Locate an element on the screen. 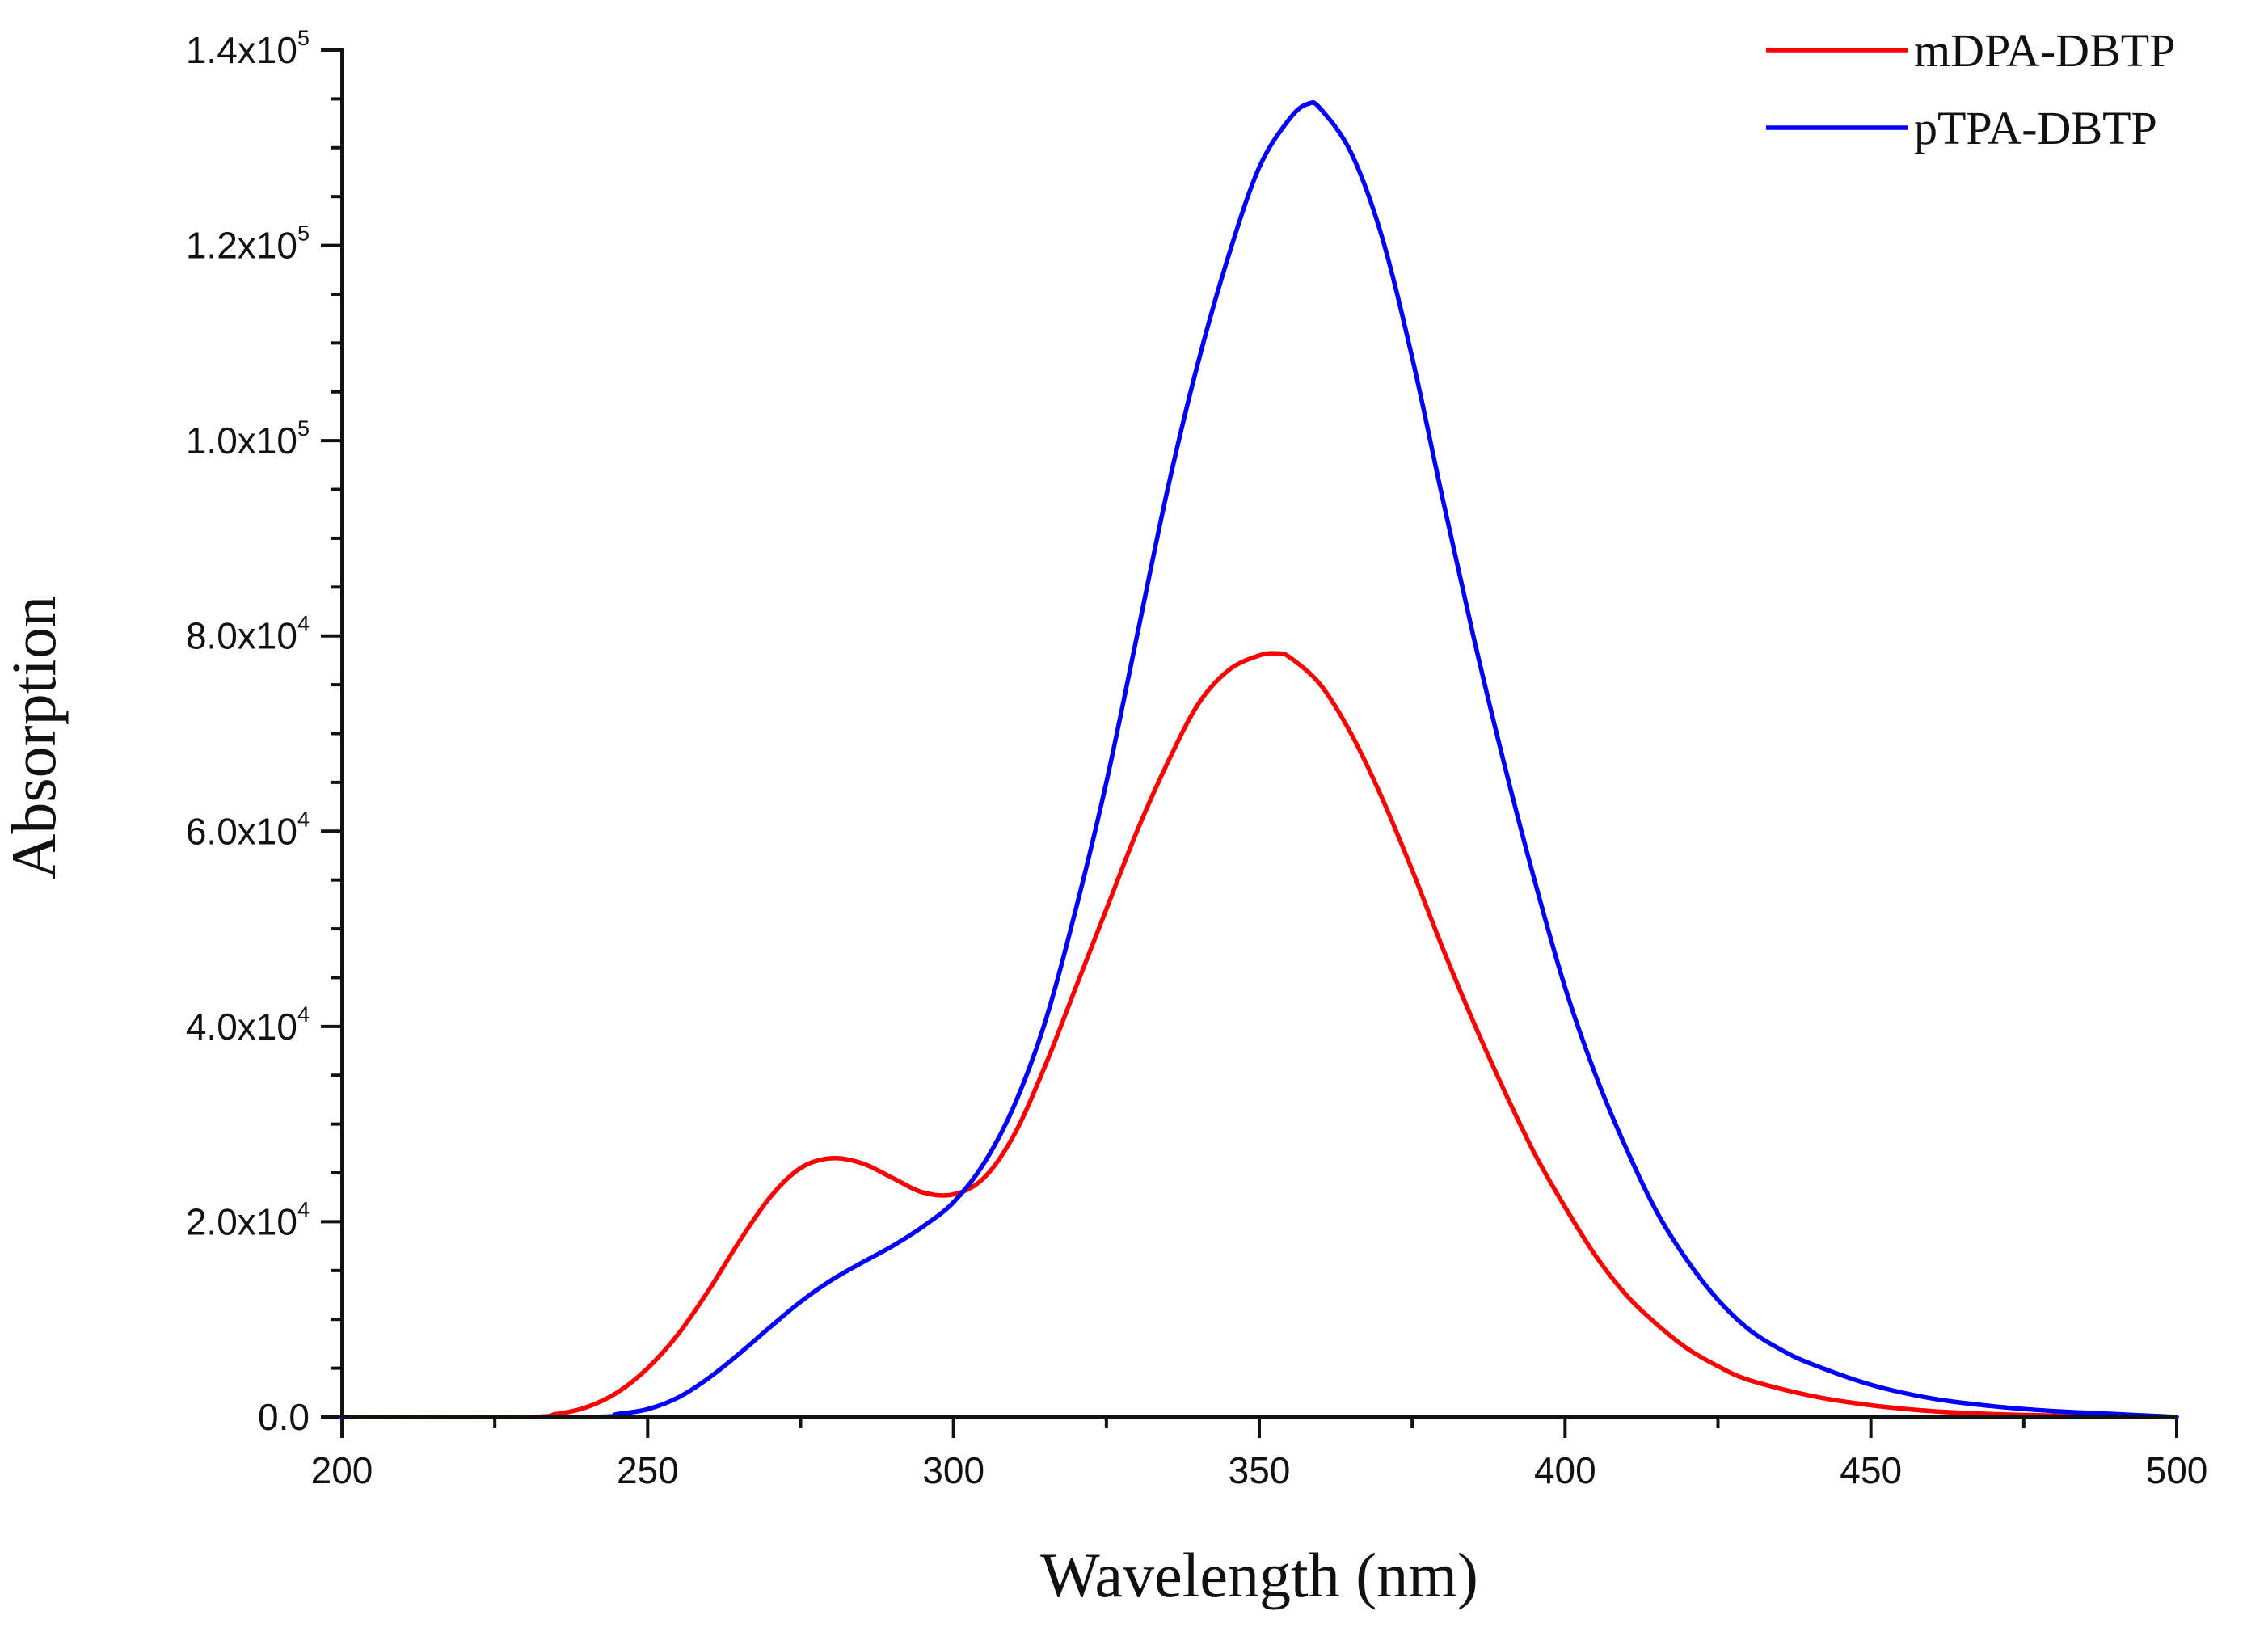  legend: mDPA-DBTP pTPA-DBTP is located at coordinates (1970, 89).